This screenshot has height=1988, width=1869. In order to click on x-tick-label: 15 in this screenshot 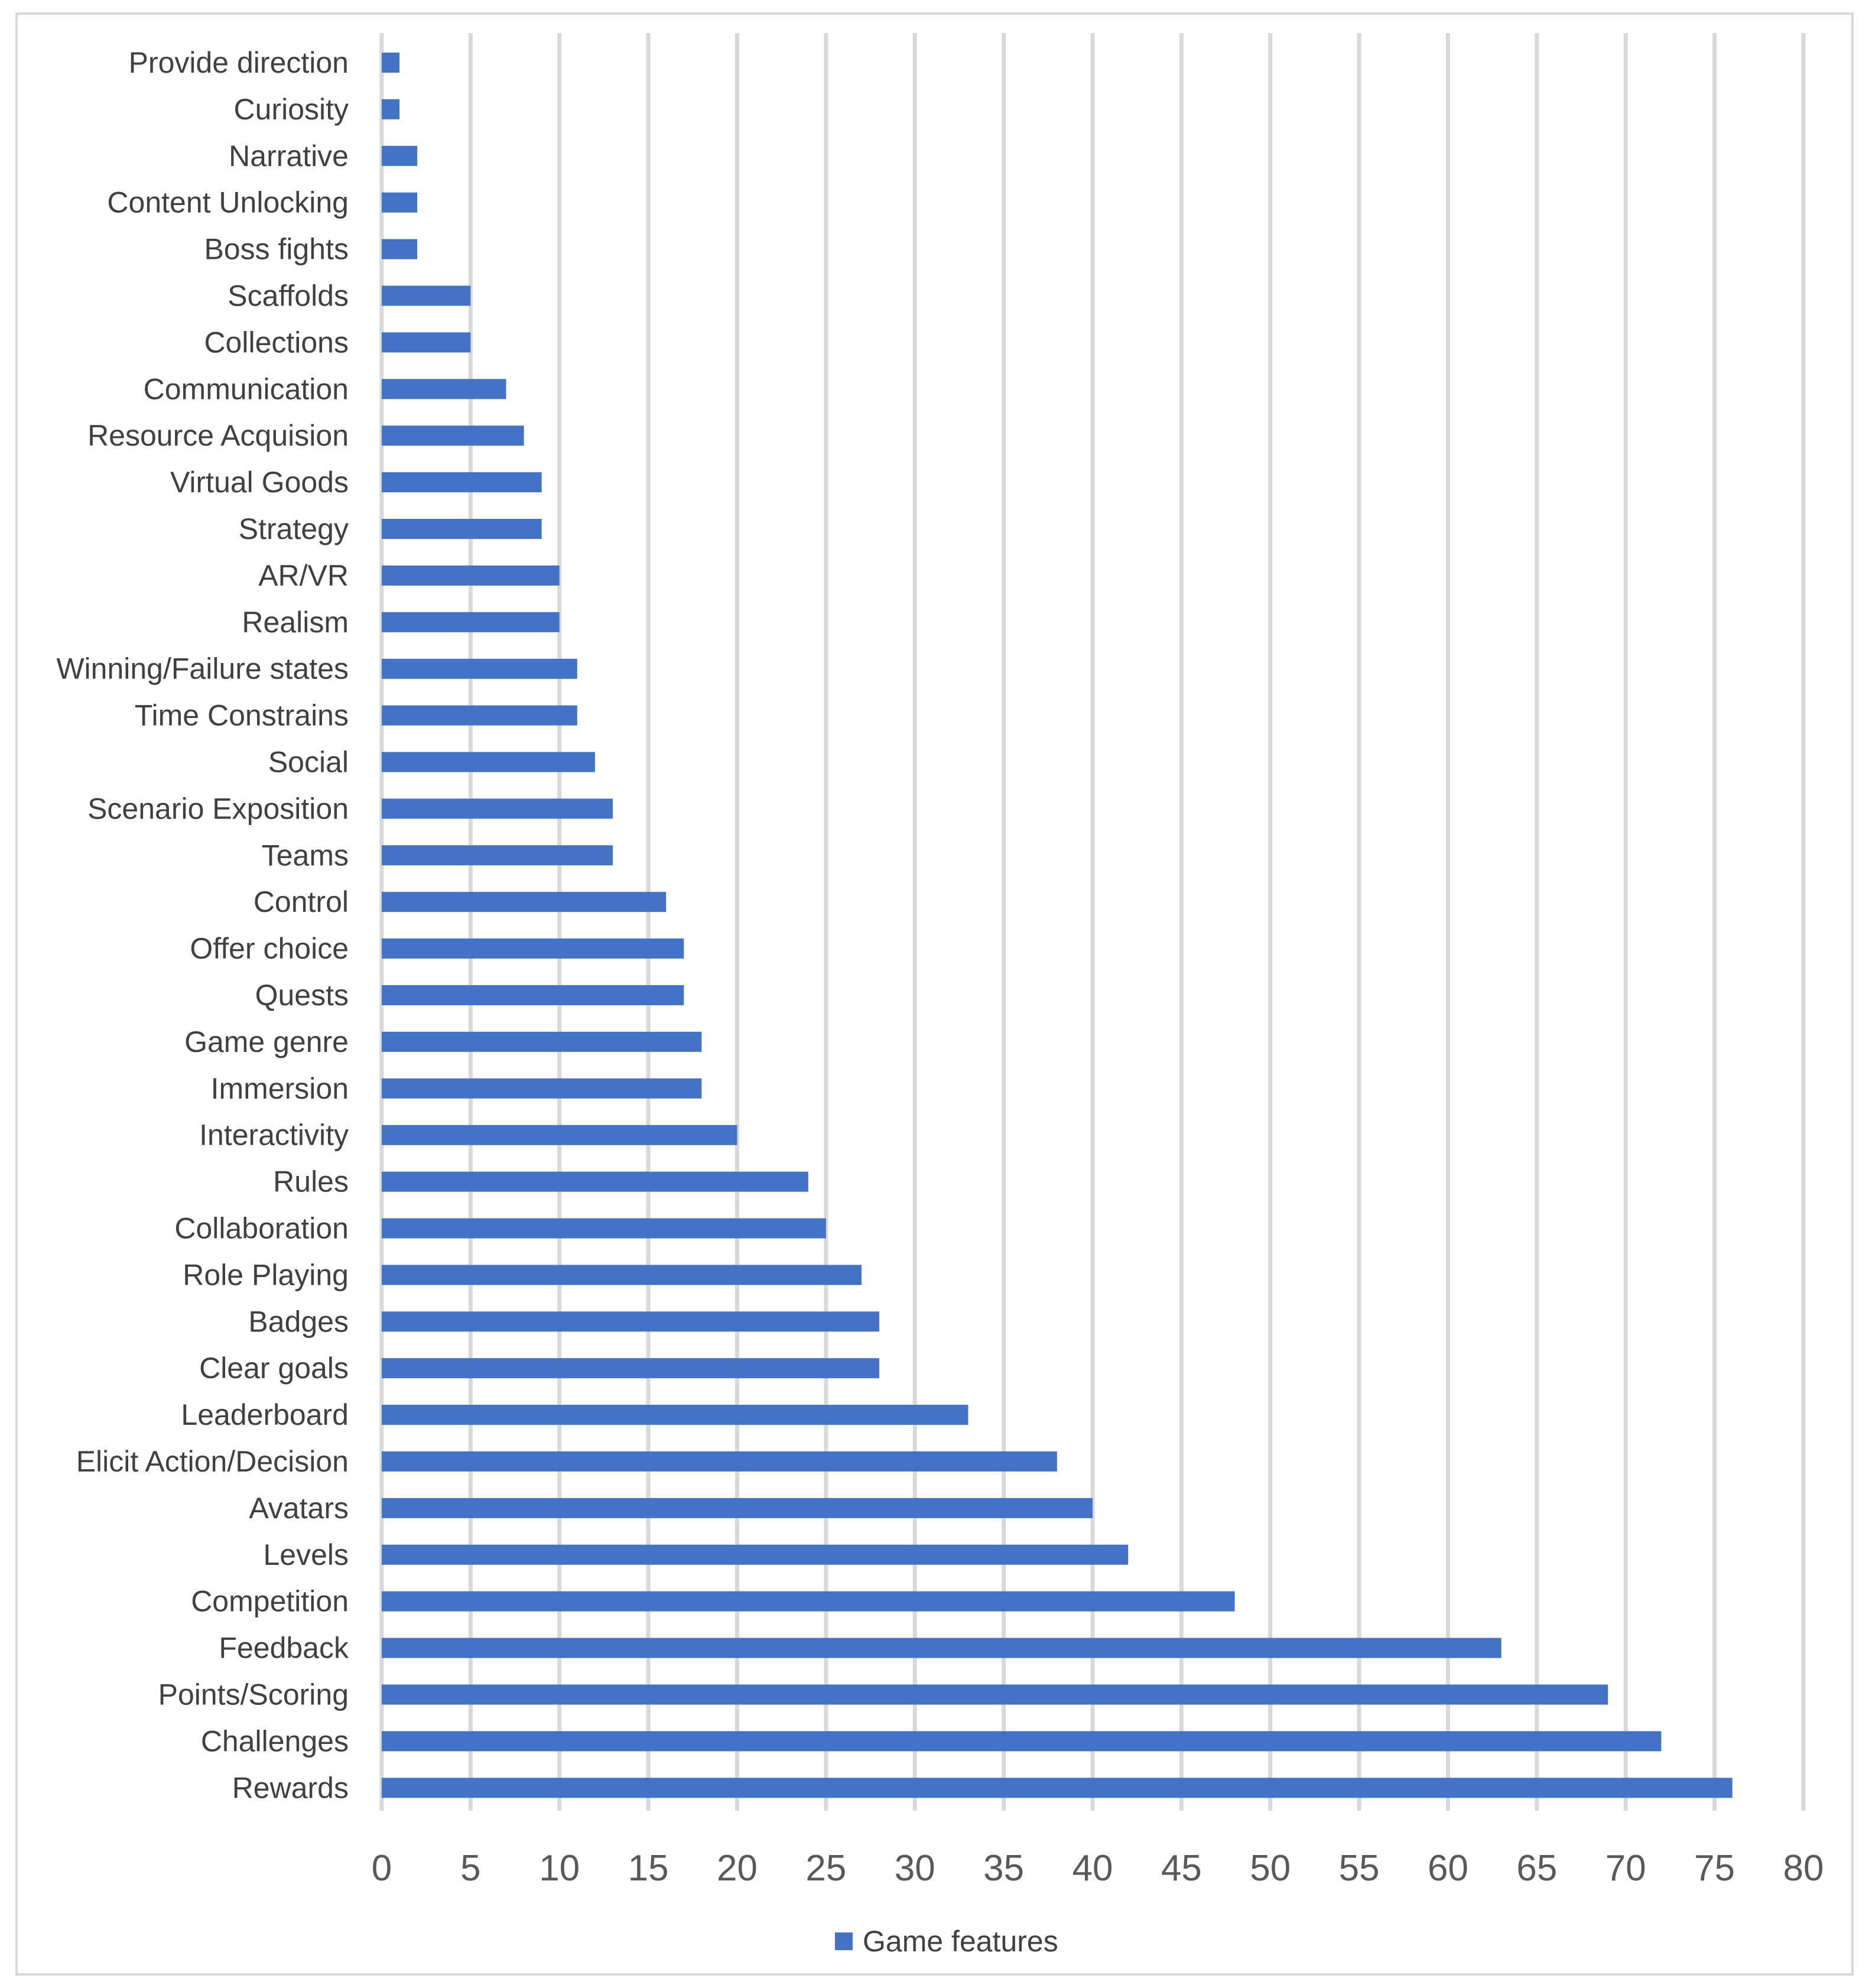, I will do `click(649, 1868)`.